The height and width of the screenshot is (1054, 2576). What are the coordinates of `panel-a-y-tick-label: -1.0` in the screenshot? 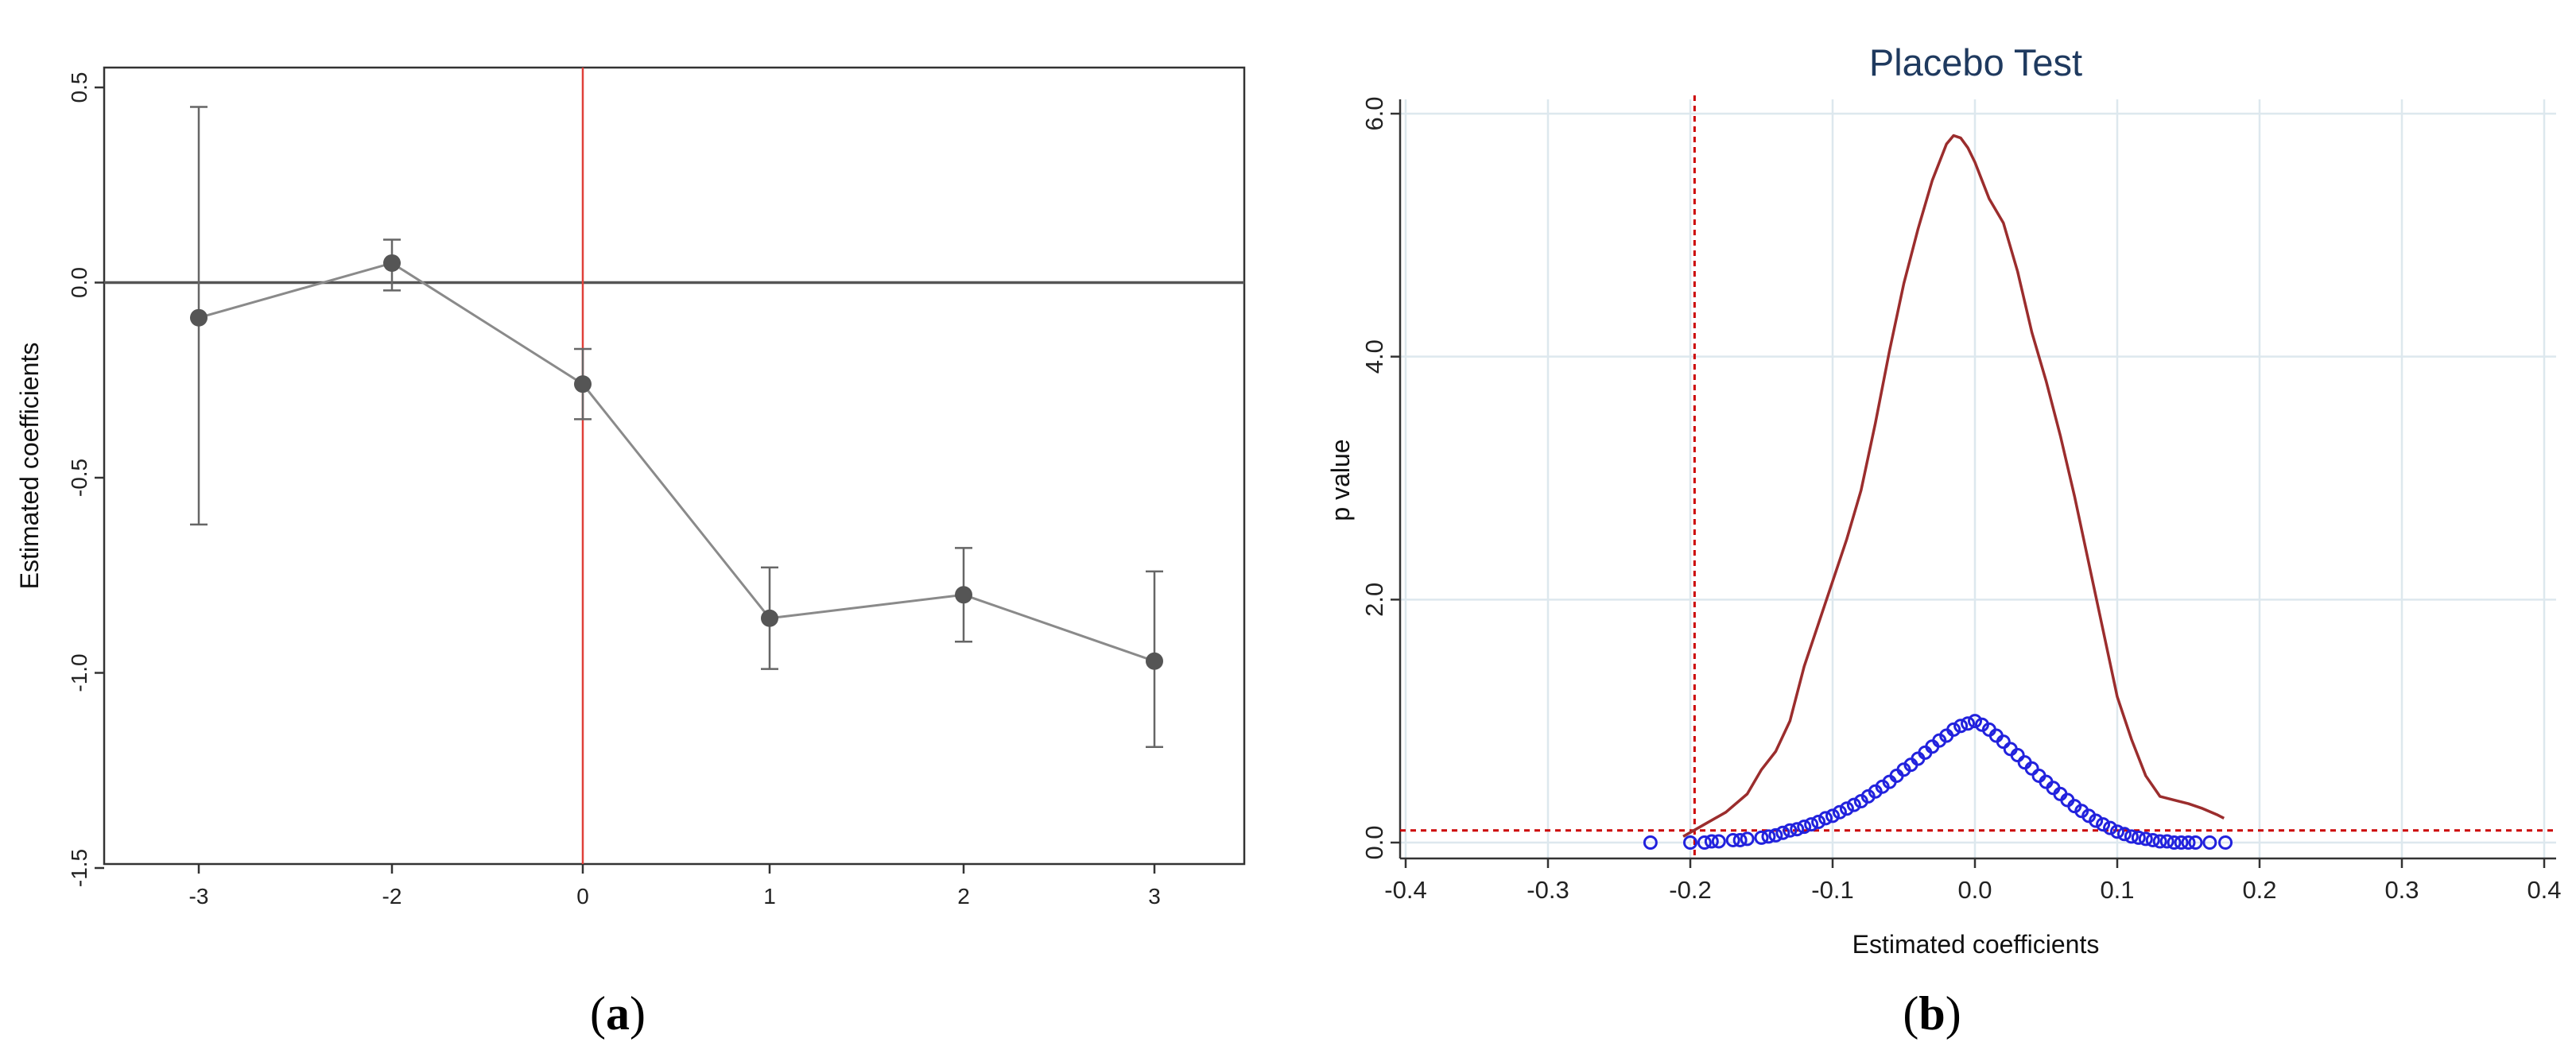 It's located at (79, 672).